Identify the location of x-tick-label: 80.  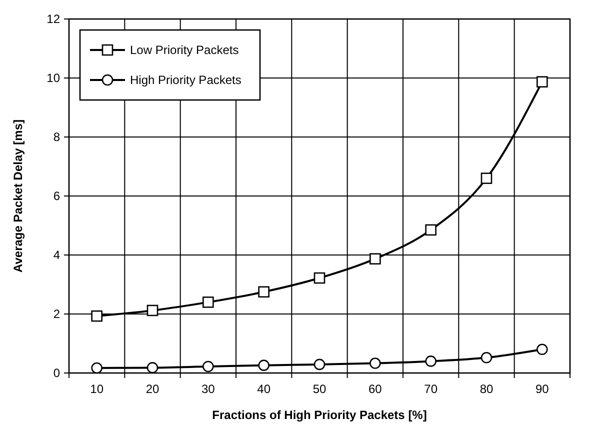
(487, 389).